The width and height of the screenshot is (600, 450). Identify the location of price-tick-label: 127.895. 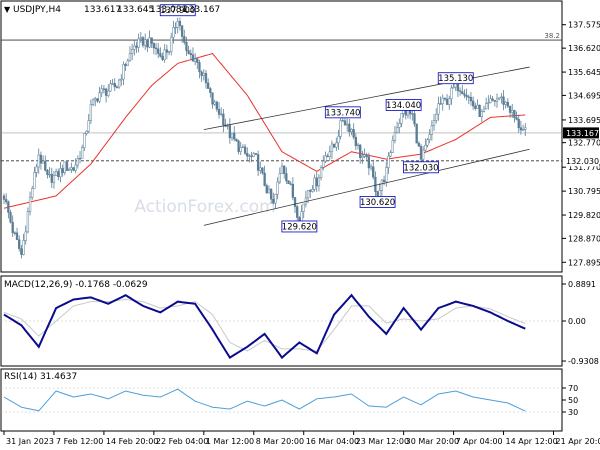
(584, 262).